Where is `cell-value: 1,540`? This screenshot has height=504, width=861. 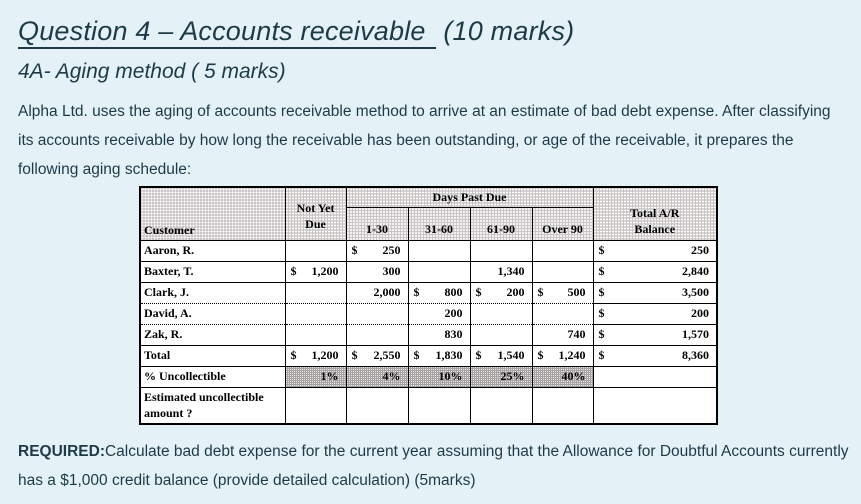
cell-value: 1,540 is located at coordinates (511, 355).